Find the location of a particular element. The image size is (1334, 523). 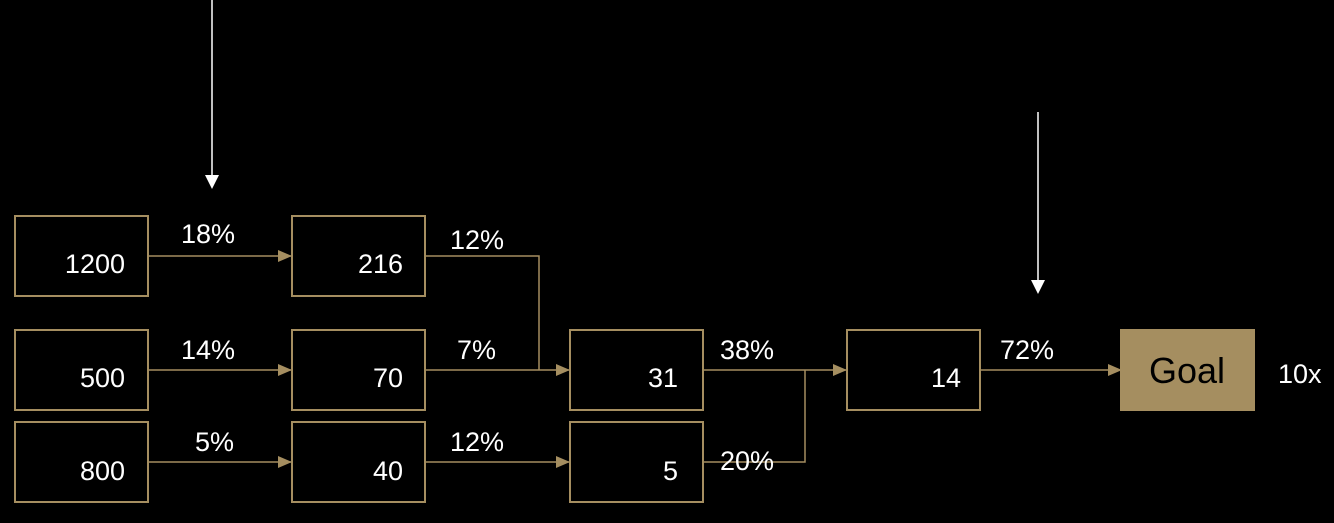

rate-label: 72% is located at coordinates (1027, 350).